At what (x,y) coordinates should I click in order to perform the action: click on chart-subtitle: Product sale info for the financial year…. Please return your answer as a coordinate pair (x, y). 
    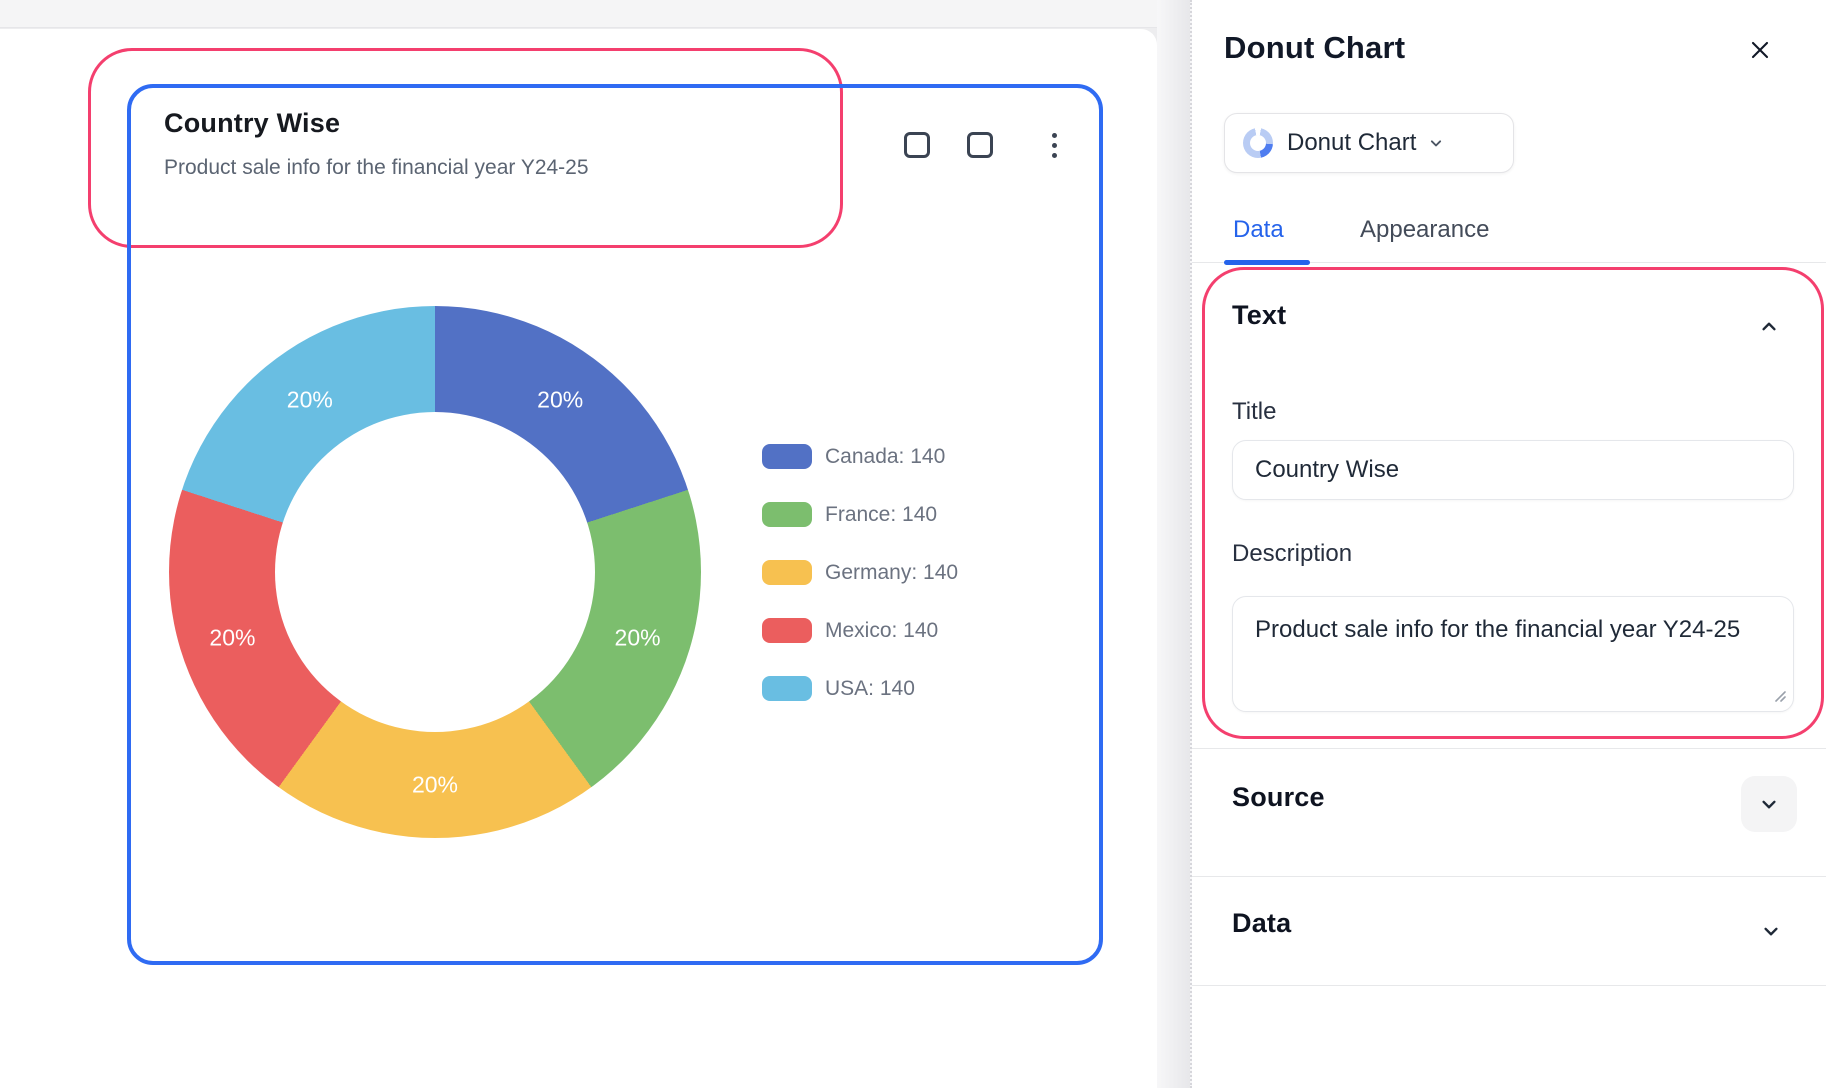
    Looking at the image, I should click on (376, 167).